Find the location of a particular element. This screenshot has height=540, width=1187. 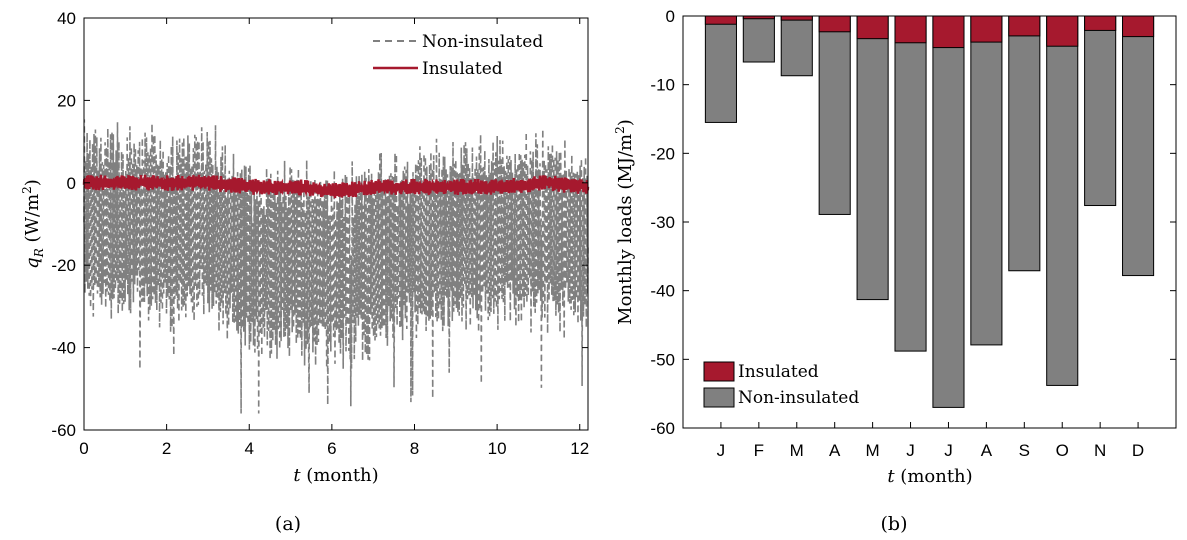

series-line-insulated is located at coordinates (336, 186).